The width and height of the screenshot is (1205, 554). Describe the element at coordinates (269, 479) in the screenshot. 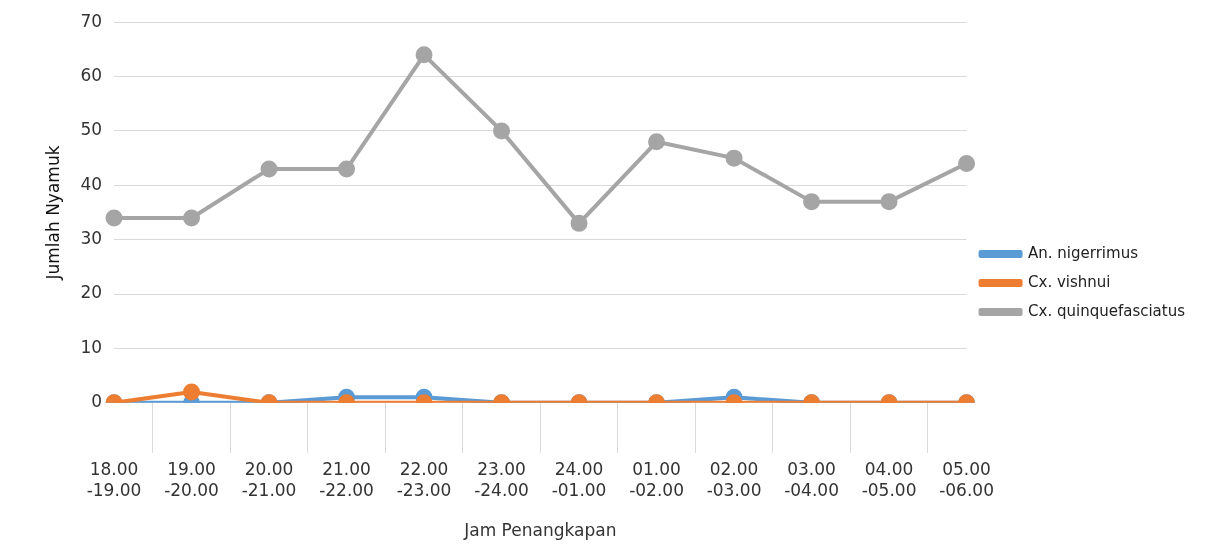

I see `x-tick-label: 20.00 -21.00` at that location.